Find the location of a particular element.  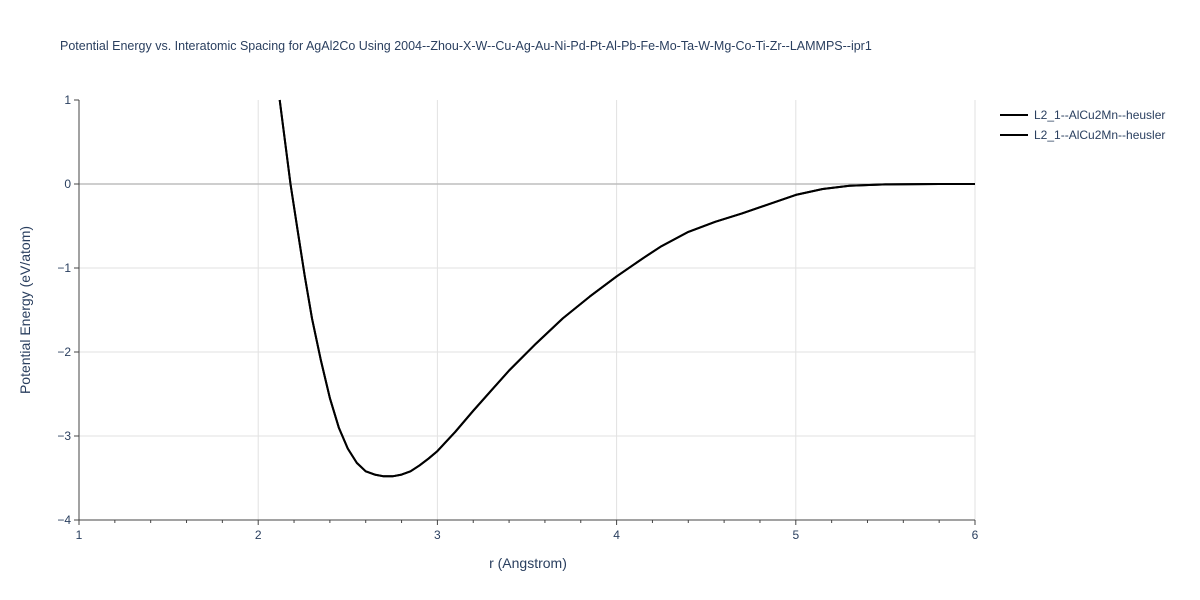

y-tick-label: 0 is located at coordinates (67, 184).